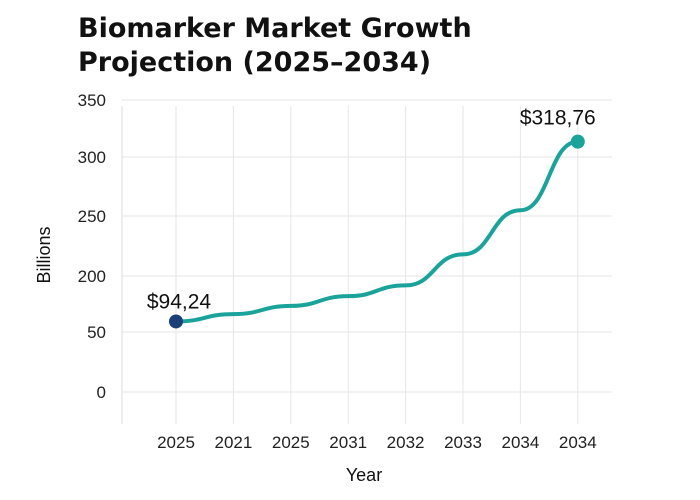 The width and height of the screenshot is (700, 500). What do you see at coordinates (233, 442) in the screenshot?
I see `x-tick-label: 2021` at bounding box center [233, 442].